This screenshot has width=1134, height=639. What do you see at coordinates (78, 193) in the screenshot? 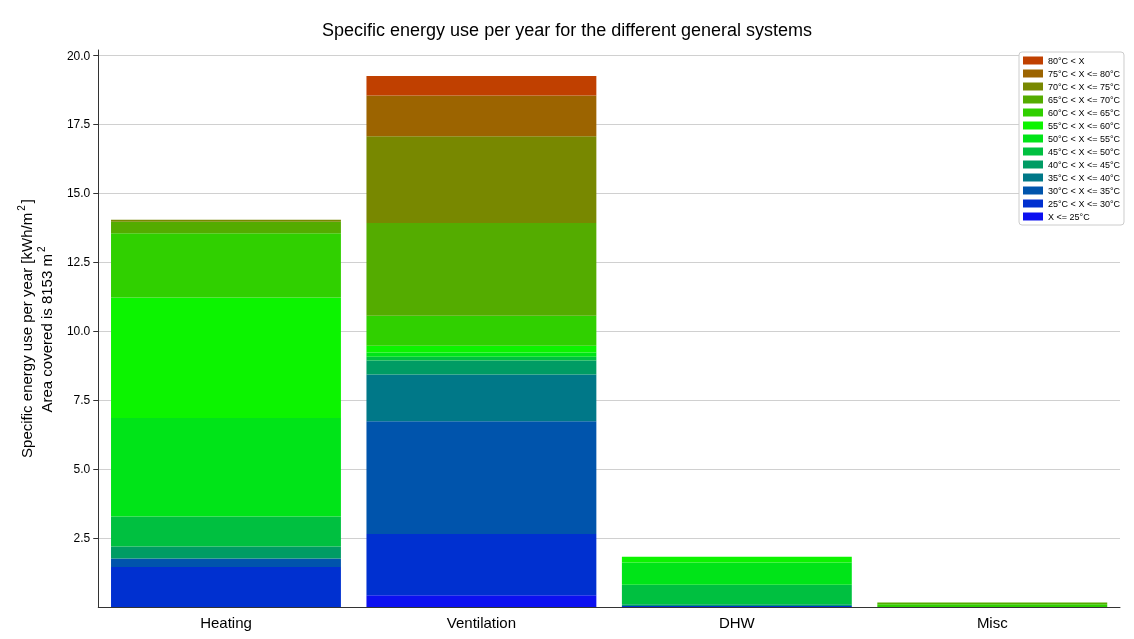
I see `y-tick-label: 15.0` at bounding box center [78, 193].